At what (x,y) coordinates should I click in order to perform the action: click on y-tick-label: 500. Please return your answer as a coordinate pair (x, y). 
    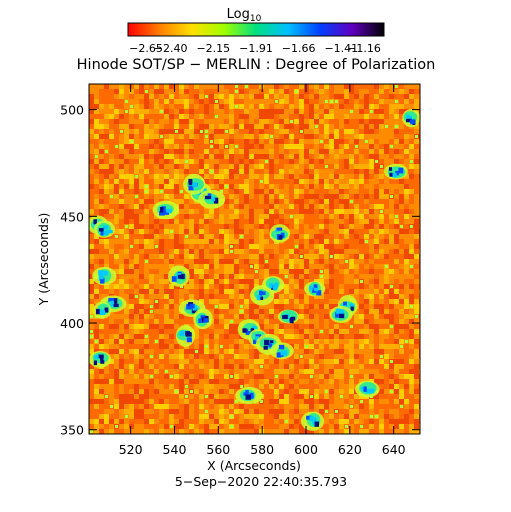
    Looking at the image, I should click on (72, 110).